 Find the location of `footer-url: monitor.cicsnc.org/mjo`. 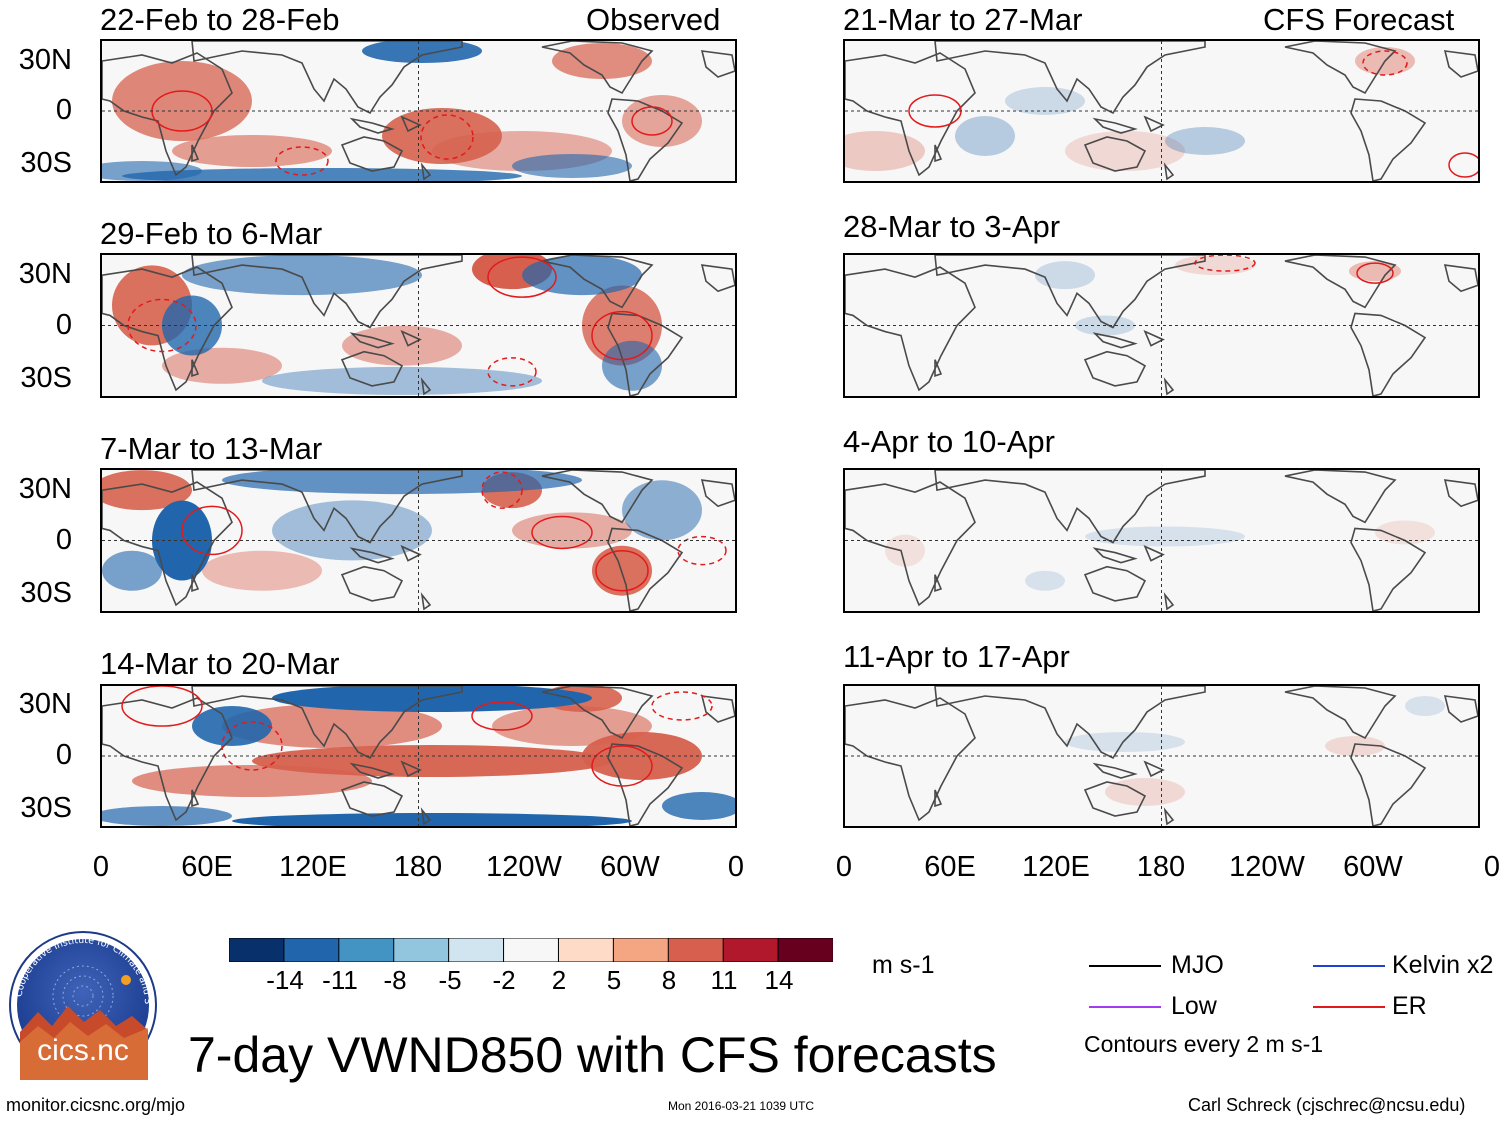

footer-url: monitor.cicsnc.org/mjo is located at coordinates (96, 1105).